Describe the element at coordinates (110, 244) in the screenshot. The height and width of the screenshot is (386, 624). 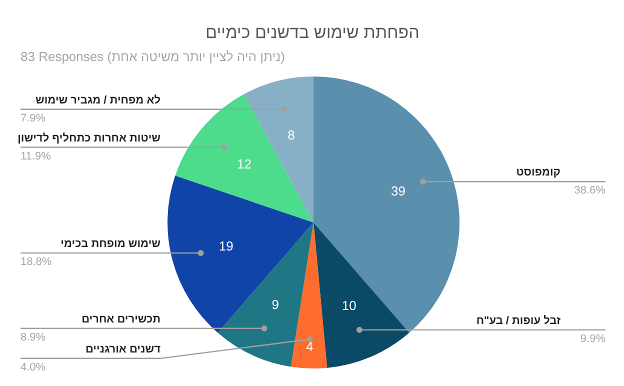
I see `slice-label: שימוש מופחת בכימי` at that location.